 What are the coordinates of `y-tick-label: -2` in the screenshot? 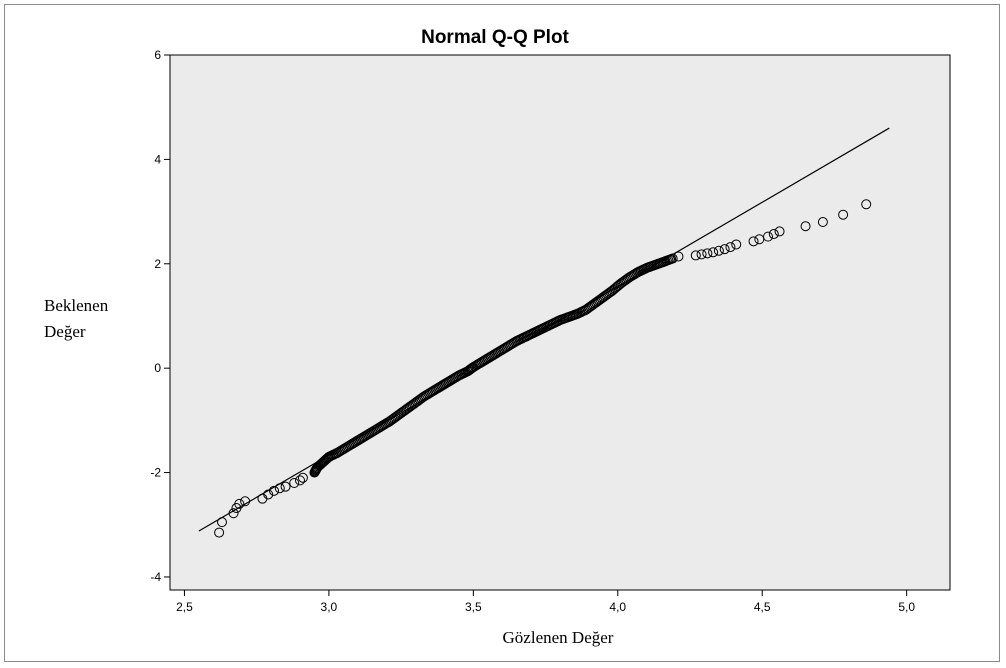 It's located at (155, 473).